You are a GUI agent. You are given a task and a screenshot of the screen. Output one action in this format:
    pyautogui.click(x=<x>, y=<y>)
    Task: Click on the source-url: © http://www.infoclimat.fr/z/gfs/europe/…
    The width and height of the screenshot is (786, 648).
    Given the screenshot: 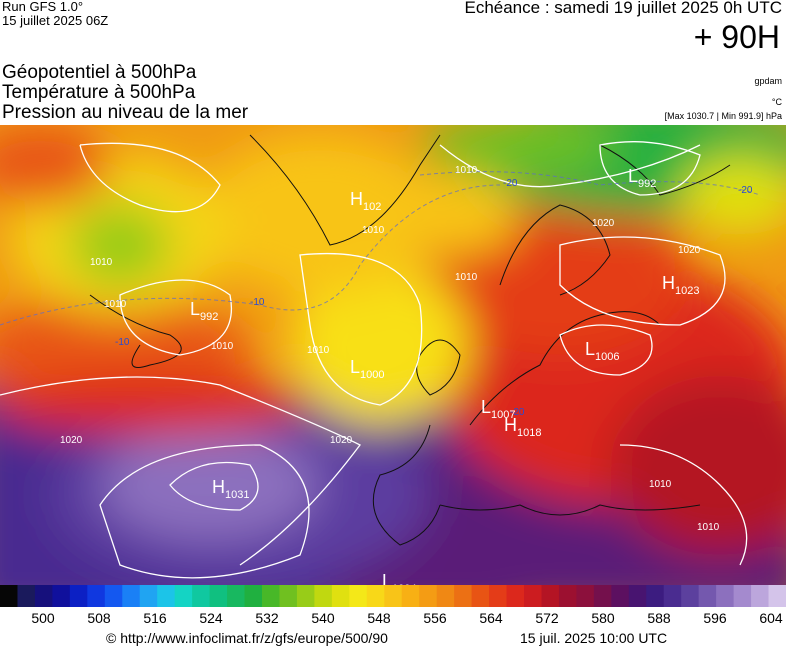 What is the action you would take?
    pyautogui.click(x=247, y=638)
    